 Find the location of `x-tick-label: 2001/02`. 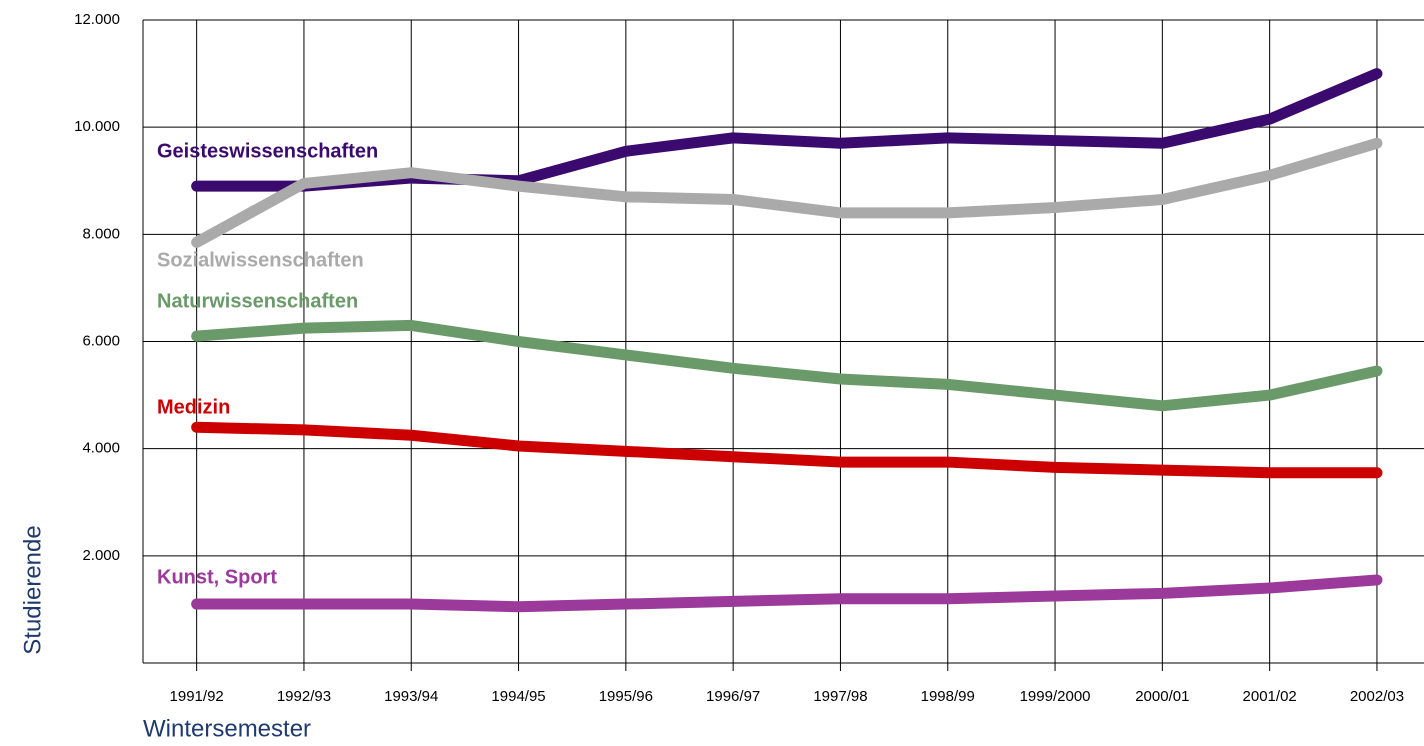

x-tick-label: 2001/02 is located at coordinates (1270, 696).